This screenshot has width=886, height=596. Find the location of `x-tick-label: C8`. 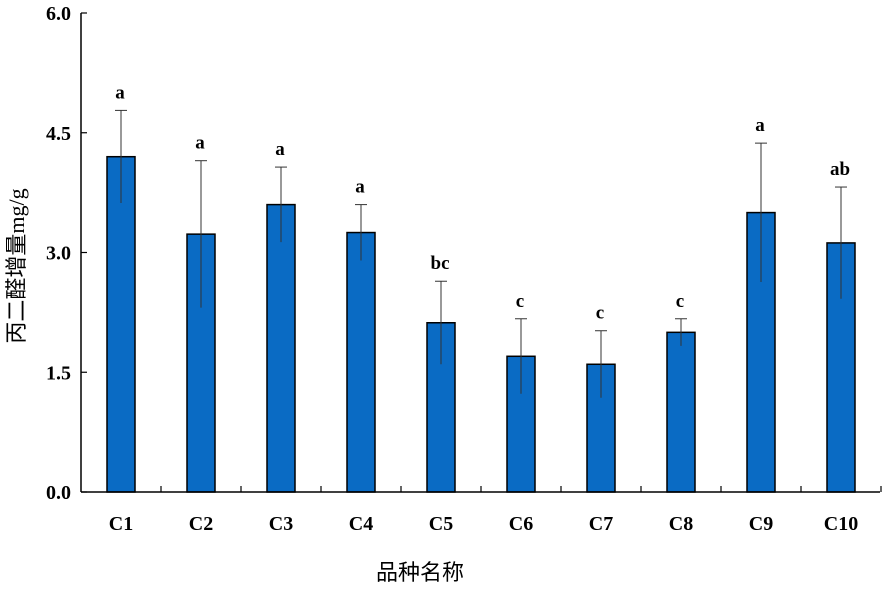

x-tick-label: C8 is located at coordinates (681, 524).